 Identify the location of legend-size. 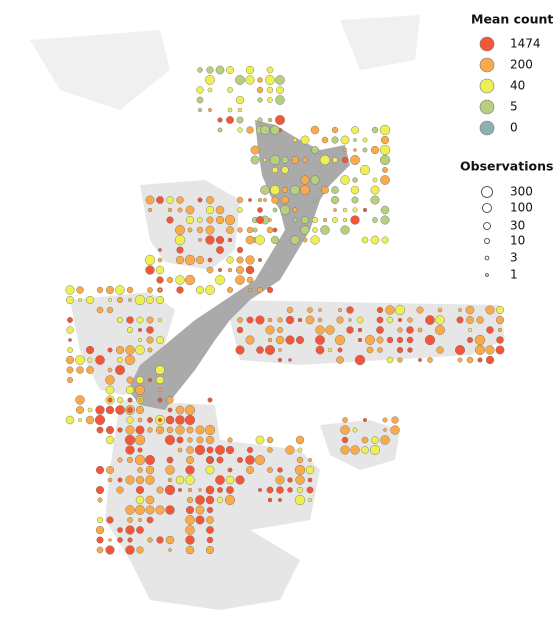
(487, 226).